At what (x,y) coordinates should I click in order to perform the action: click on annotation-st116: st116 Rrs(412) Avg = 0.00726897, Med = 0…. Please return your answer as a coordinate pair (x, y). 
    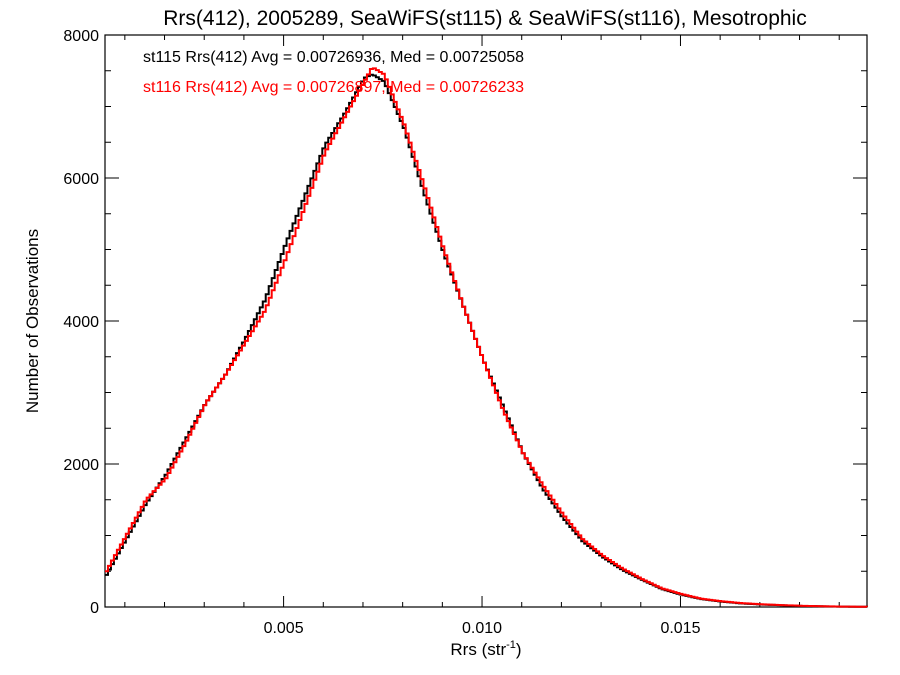
    Looking at the image, I should click on (333, 87).